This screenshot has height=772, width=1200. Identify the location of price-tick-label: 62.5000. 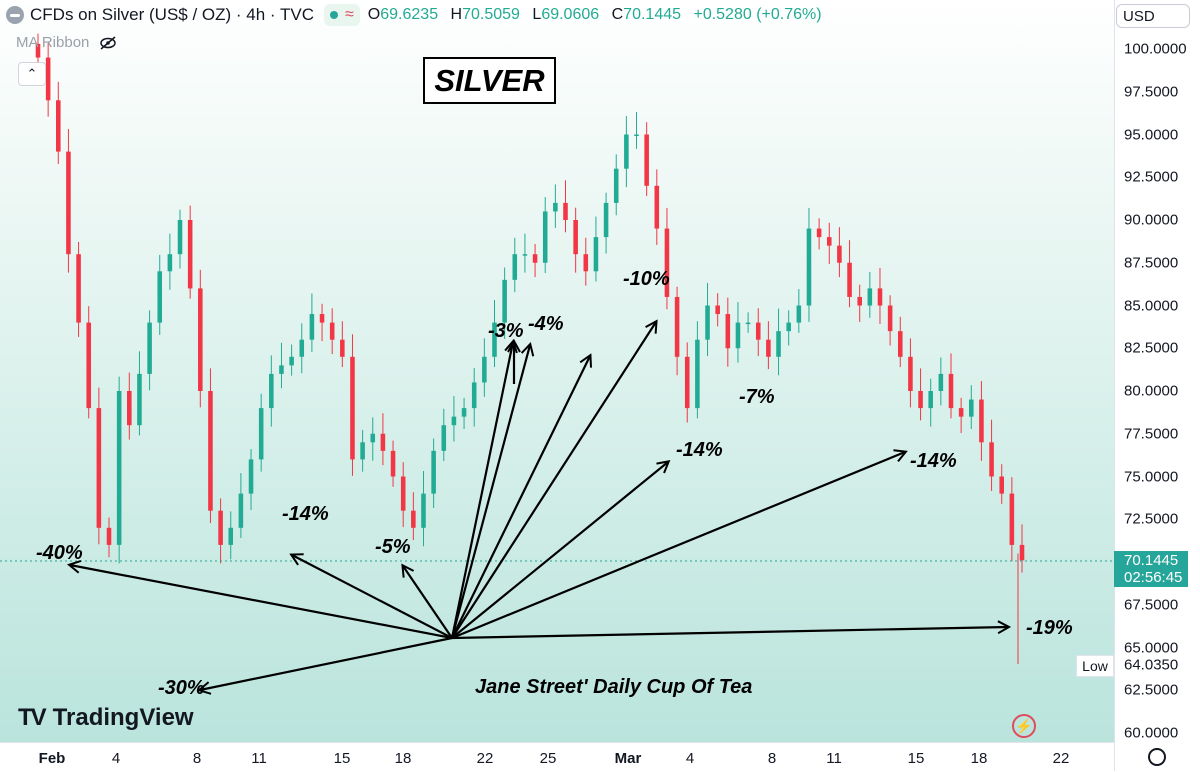
(1151, 690).